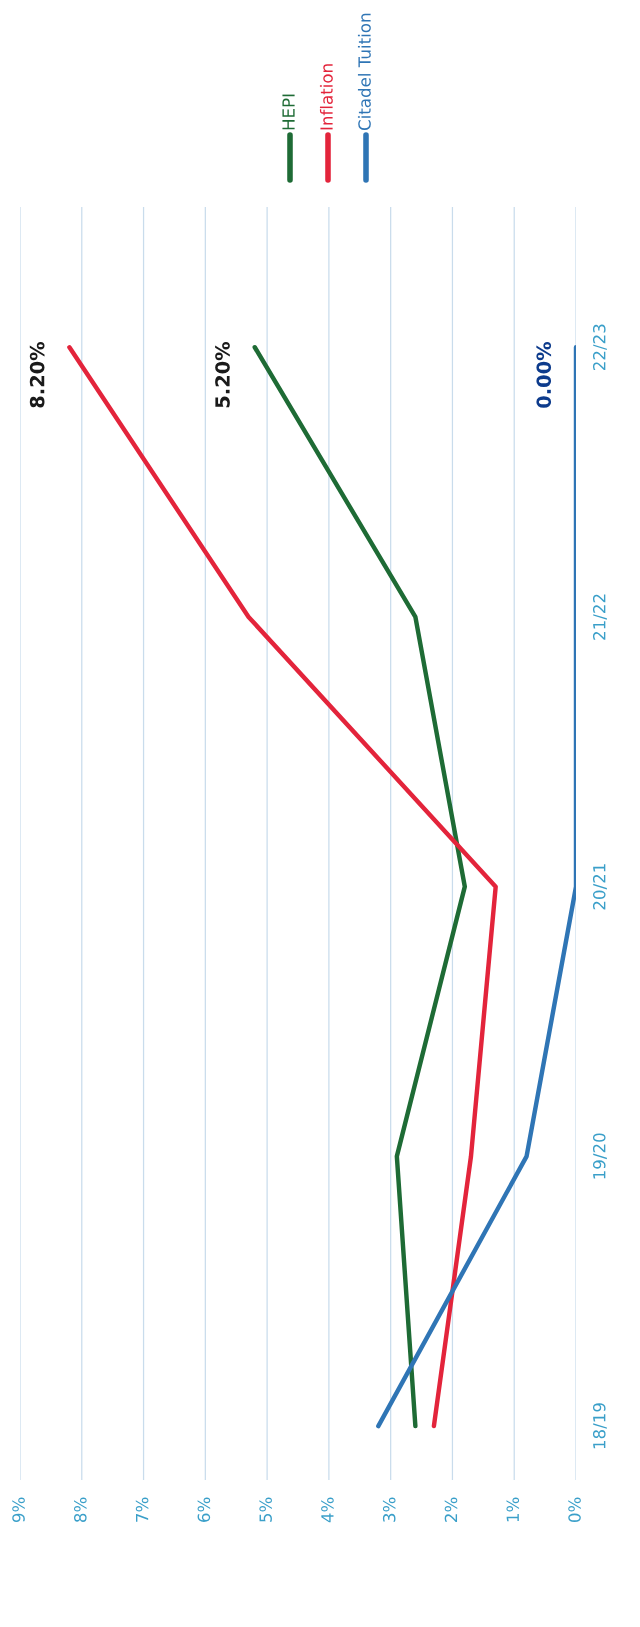  Describe the element at coordinates (599, 1426) in the screenshot. I see `y-tick-label: 18/19` at that location.